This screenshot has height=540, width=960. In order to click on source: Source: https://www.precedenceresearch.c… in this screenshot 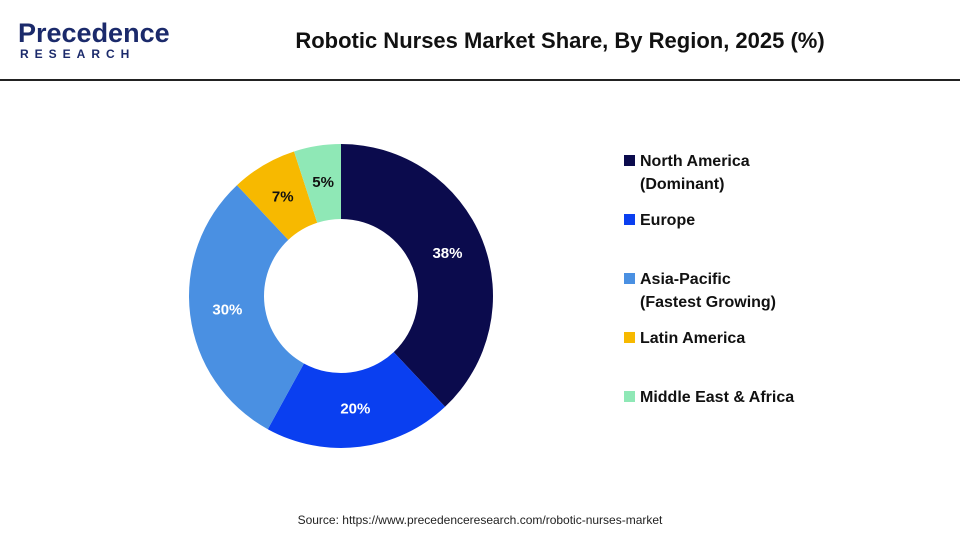, I will do `click(480, 520)`.